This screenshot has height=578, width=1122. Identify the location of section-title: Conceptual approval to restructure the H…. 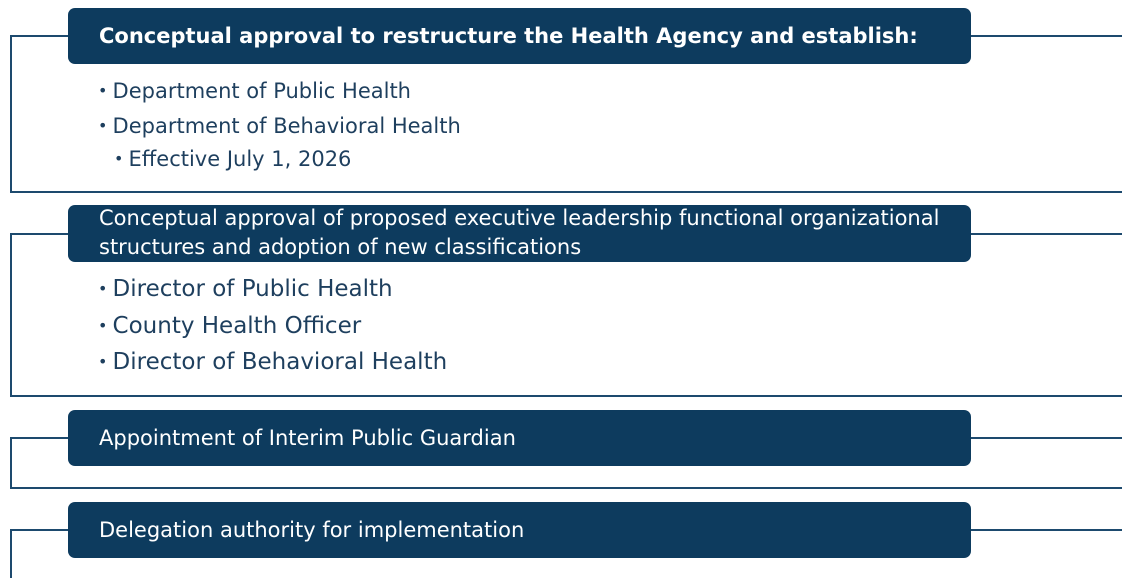
(519, 36).